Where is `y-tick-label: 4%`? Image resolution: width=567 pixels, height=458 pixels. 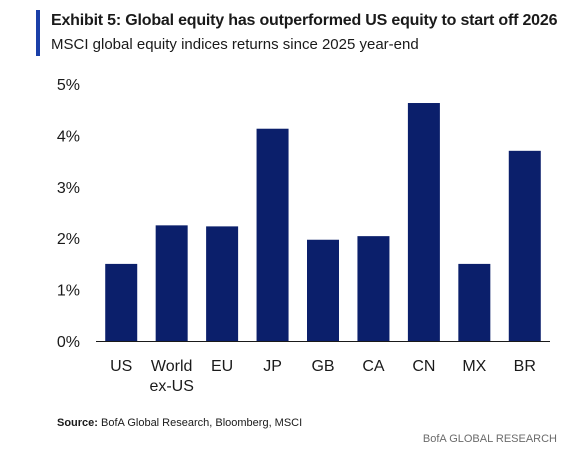
y-tick-label: 4% is located at coordinates (68, 136).